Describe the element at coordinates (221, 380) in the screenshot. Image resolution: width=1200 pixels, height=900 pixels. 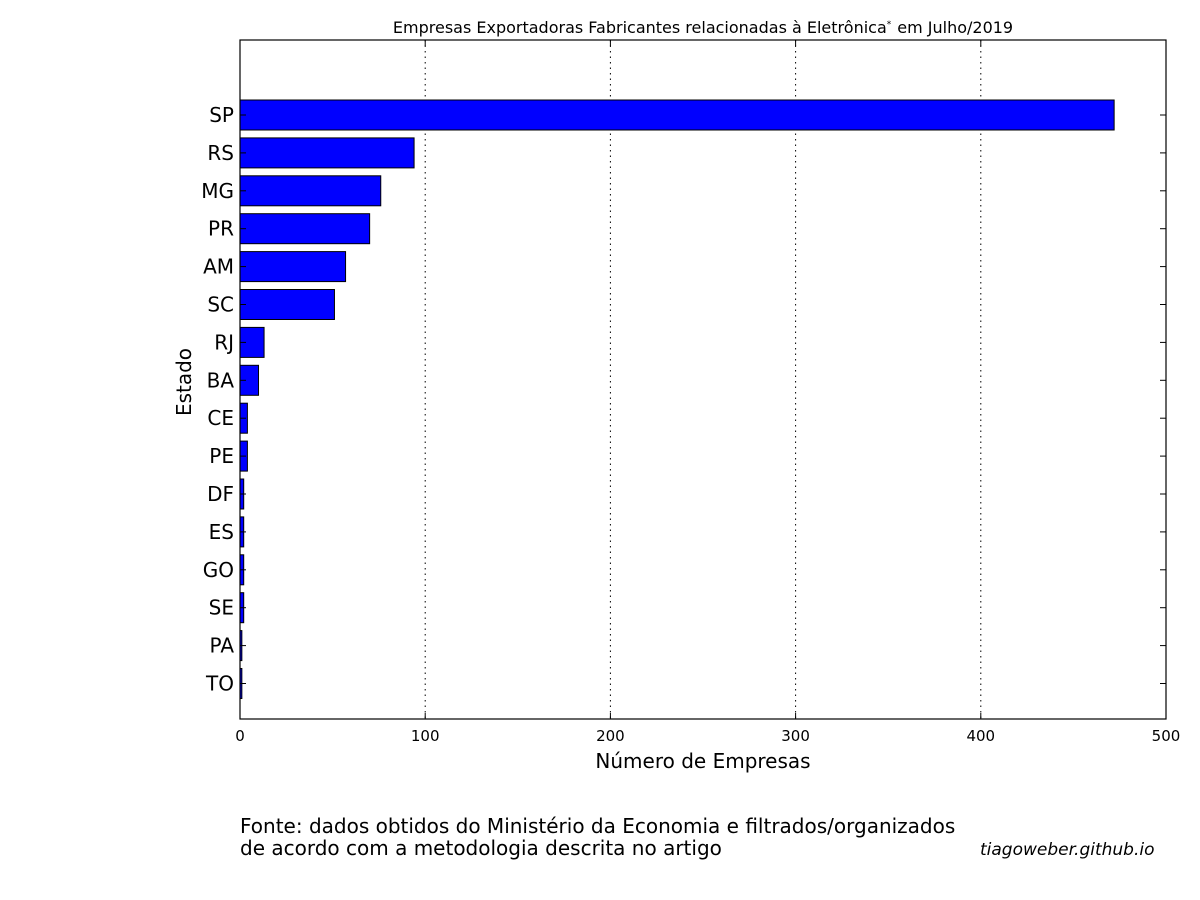
I see `y-tick-label-ba: BA` at that location.